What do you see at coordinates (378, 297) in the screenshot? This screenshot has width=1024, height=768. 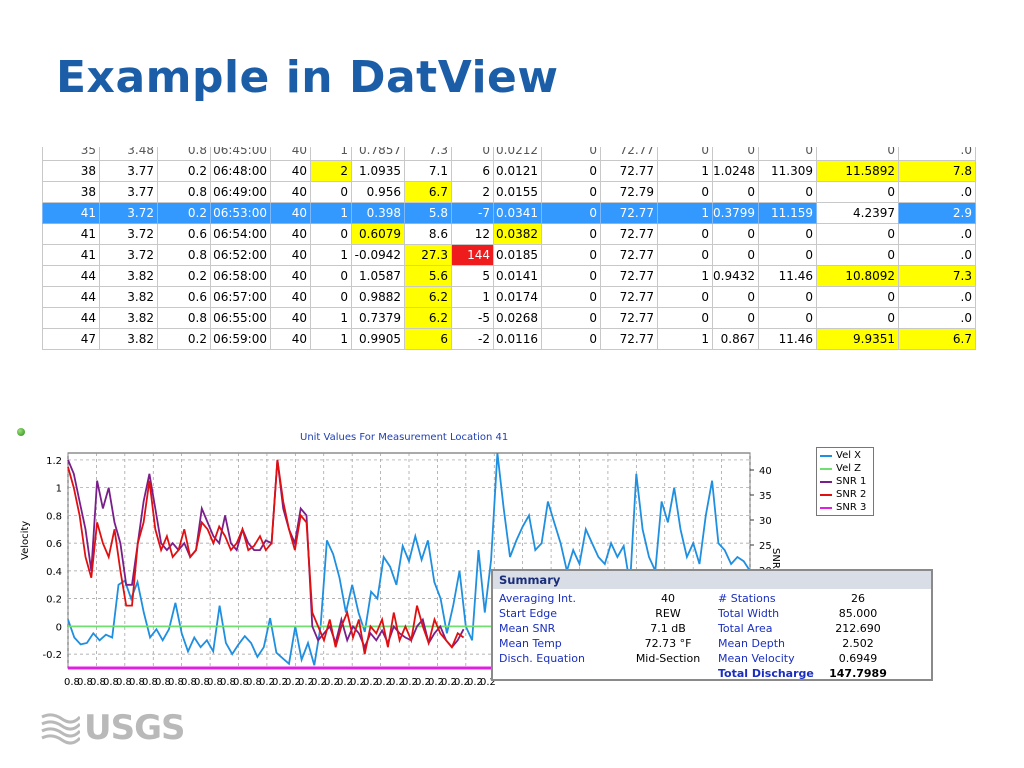 I see `table-cell: 0.9882` at bounding box center [378, 297].